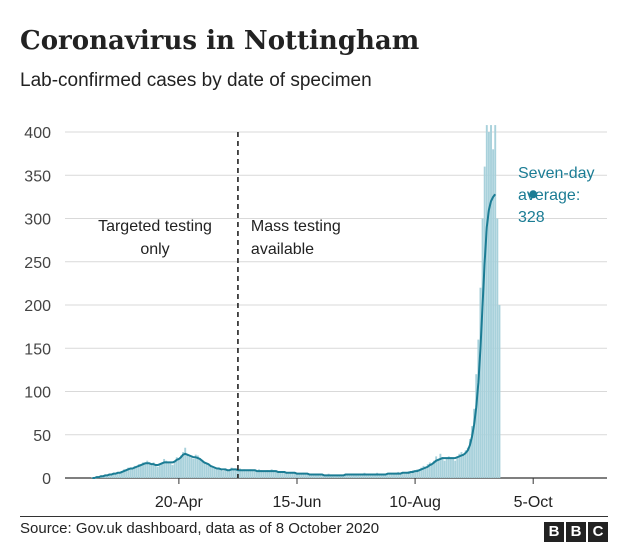 The width and height of the screenshot is (624, 558). Describe the element at coordinates (534, 502) in the screenshot. I see `x-tick-label: 5-Oct` at that location.